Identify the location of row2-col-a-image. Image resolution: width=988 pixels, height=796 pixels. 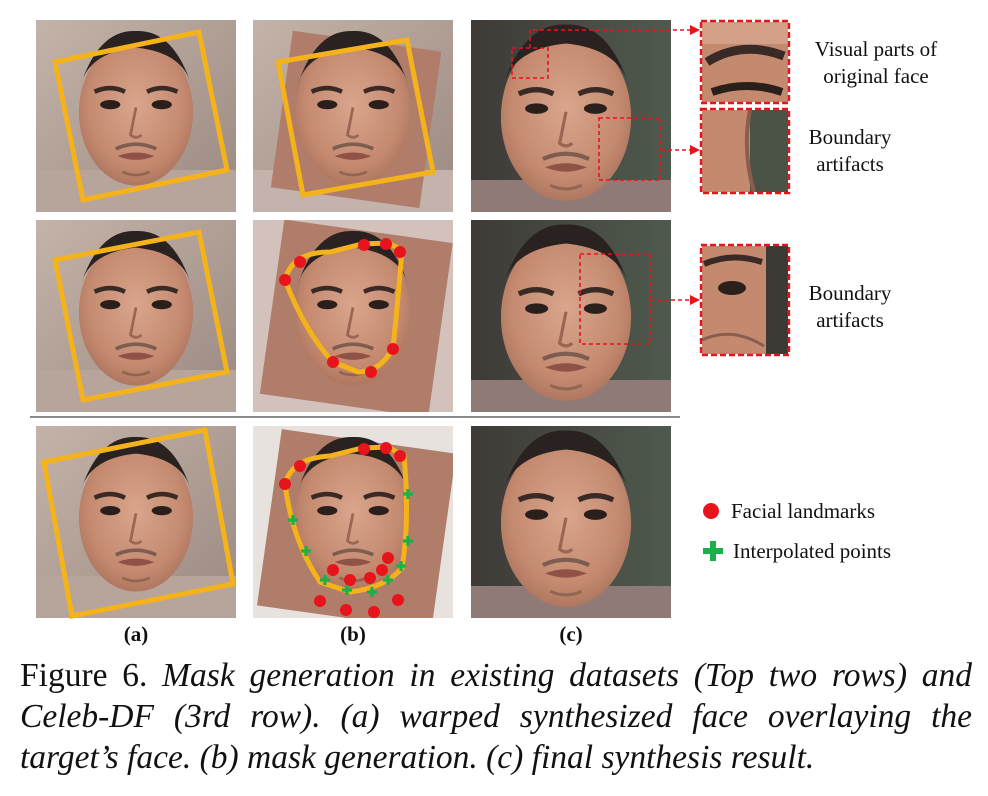
(136, 316).